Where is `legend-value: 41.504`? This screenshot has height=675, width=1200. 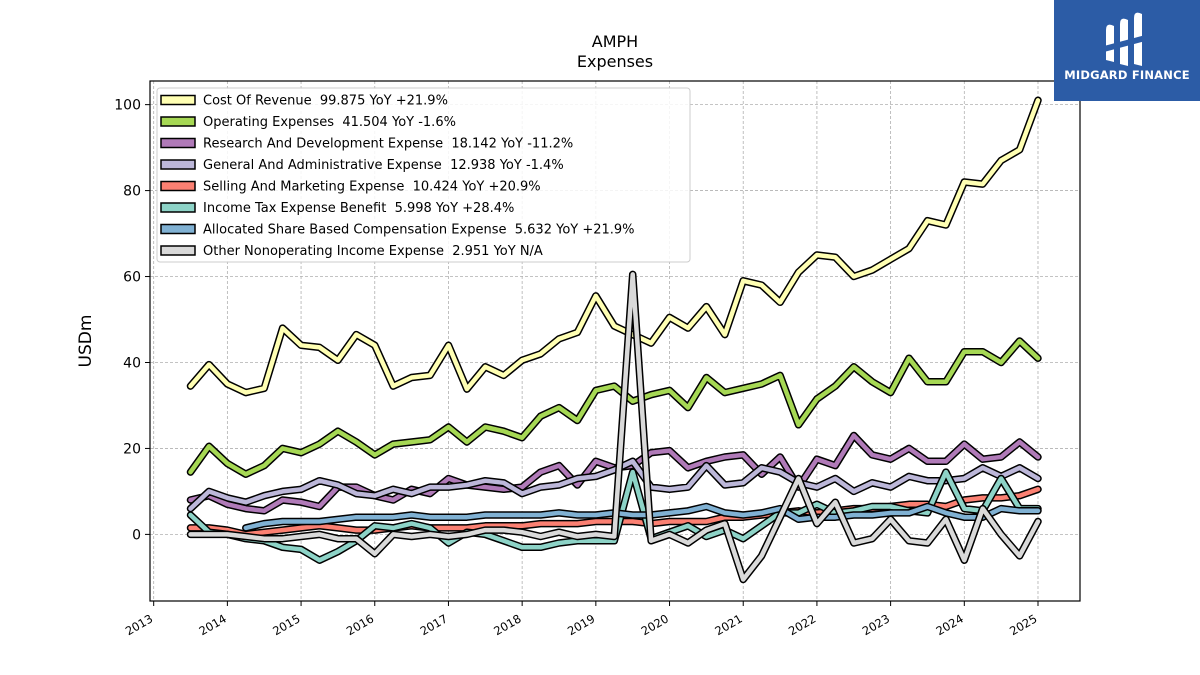 legend-value: 41.504 is located at coordinates (365, 122).